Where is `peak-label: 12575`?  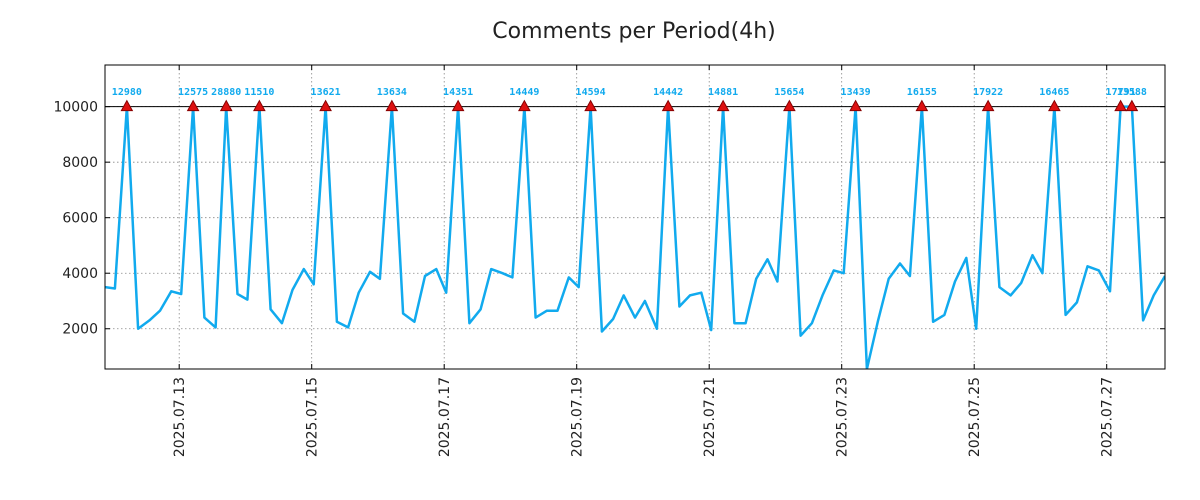
peak-label: 12575 is located at coordinates (193, 92).